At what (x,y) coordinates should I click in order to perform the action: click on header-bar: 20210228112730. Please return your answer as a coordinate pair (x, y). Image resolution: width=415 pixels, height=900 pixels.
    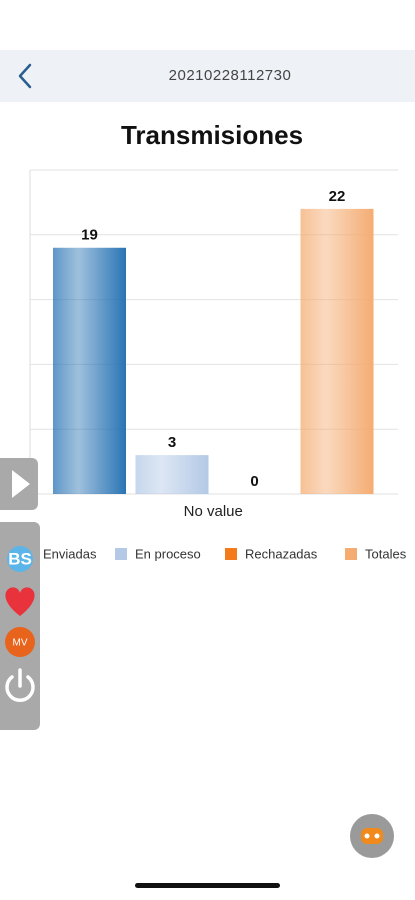
    Looking at the image, I should click on (207, 76).